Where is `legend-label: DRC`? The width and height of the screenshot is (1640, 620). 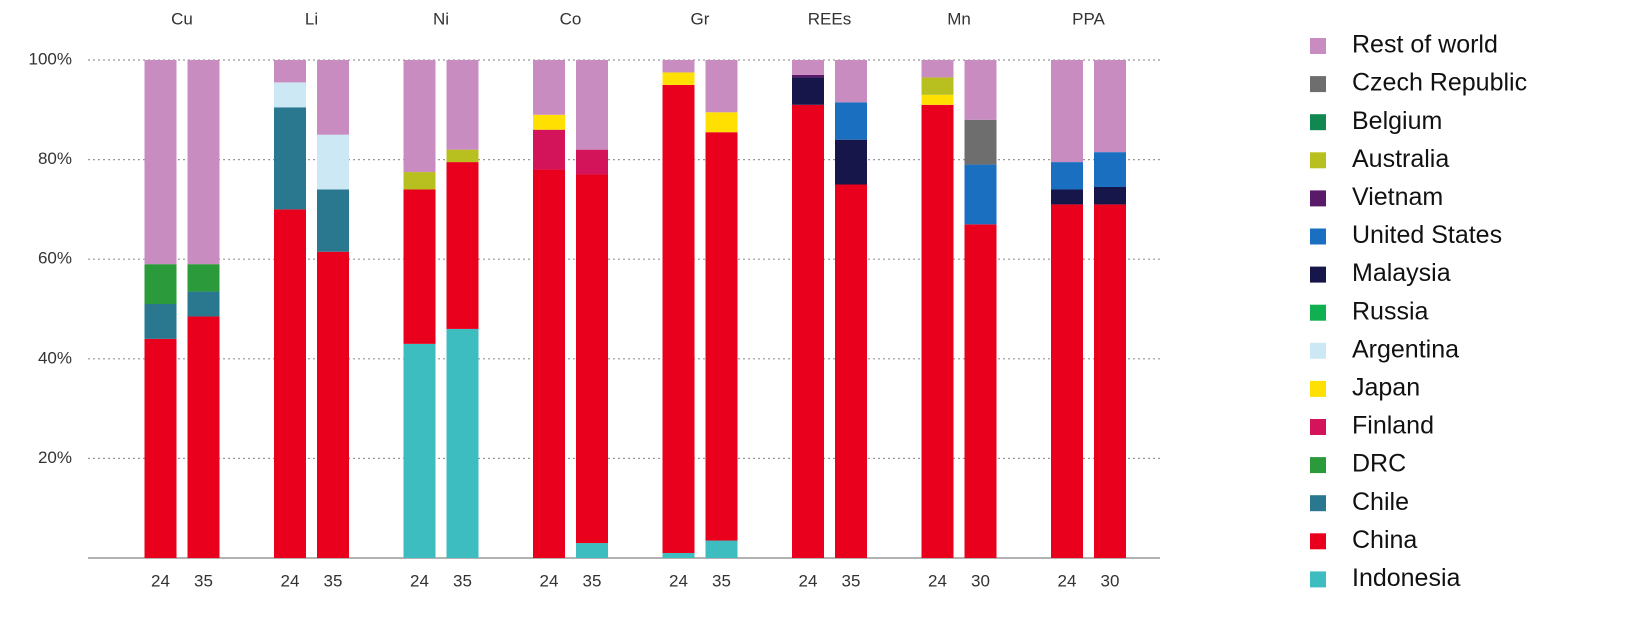 legend-label: DRC is located at coordinates (1379, 464).